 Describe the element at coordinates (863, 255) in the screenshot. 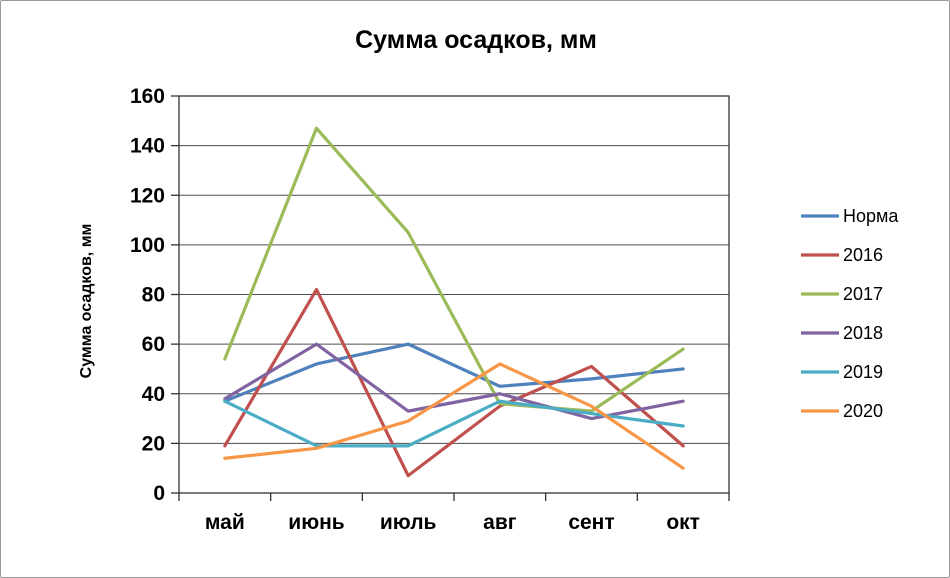

I see `legend-label: 2016` at that location.